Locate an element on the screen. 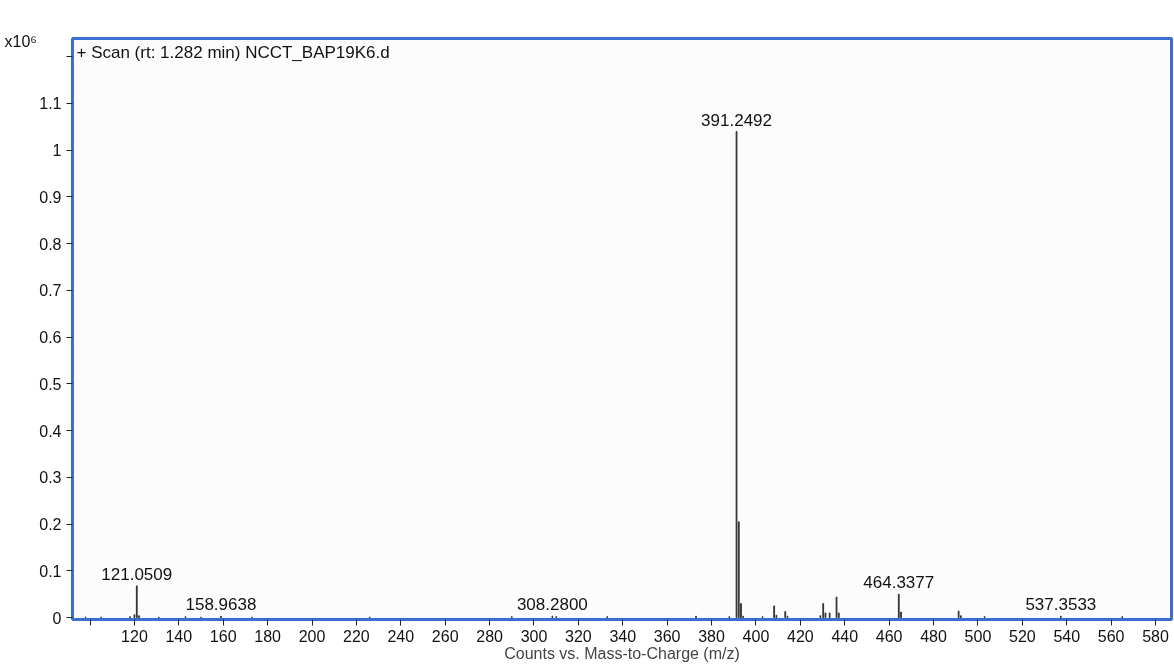 Image resolution: width=1174 pixels, height=671 pixels. y-tick-label: 0.9 is located at coordinates (50, 197).